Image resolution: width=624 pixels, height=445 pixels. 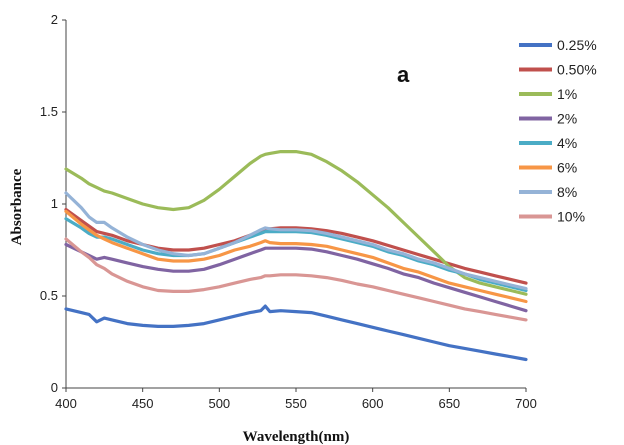 I want to click on legend-label: 2%, so click(x=567, y=119).